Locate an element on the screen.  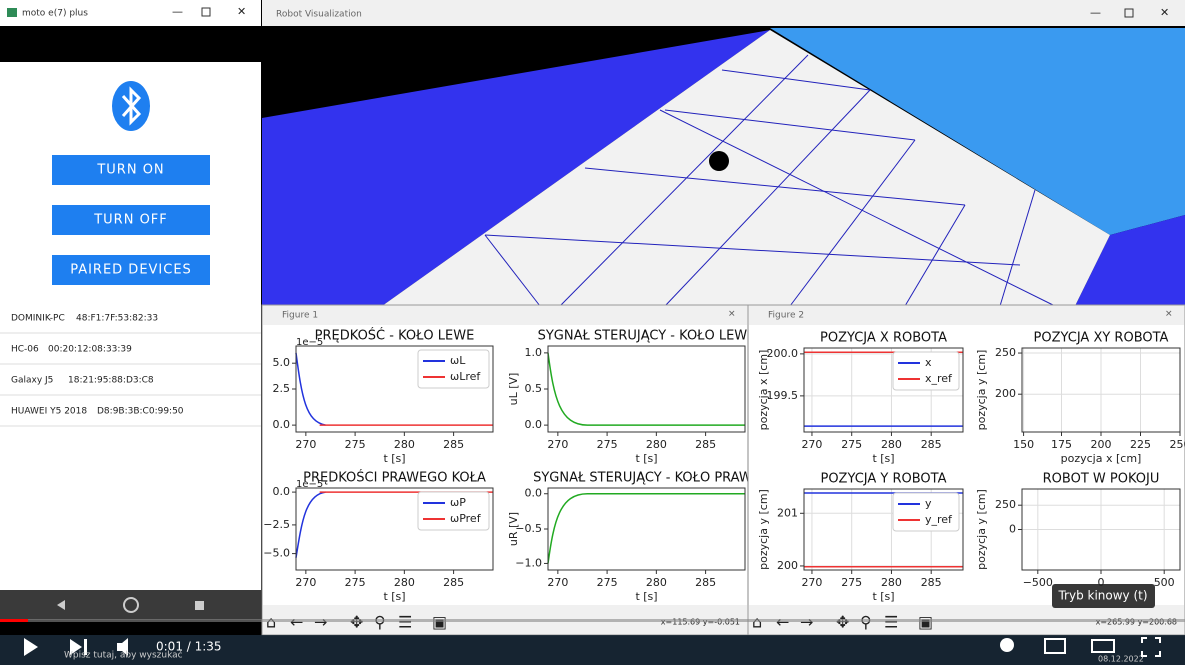
robot-titlebar is located at coordinates (723, 13).